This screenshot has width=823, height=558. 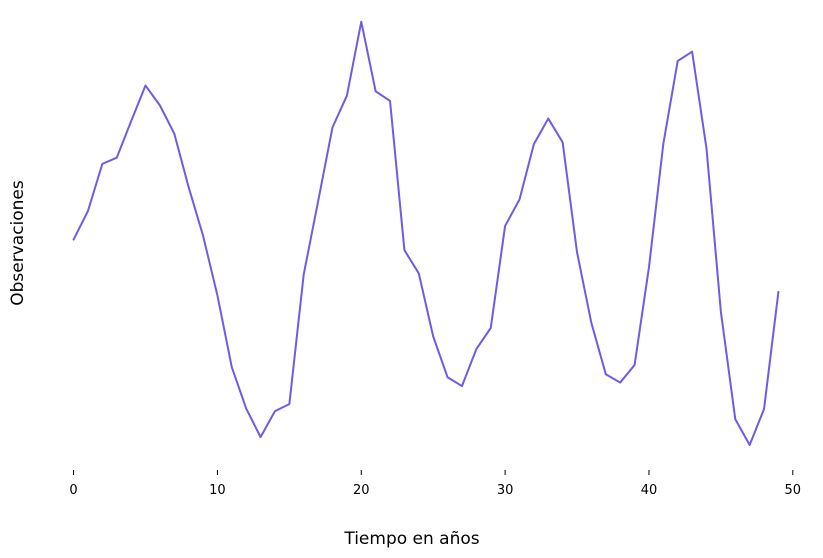 I want to click on x-axis-label: Tiempo en años, so click(x=411, y=539).